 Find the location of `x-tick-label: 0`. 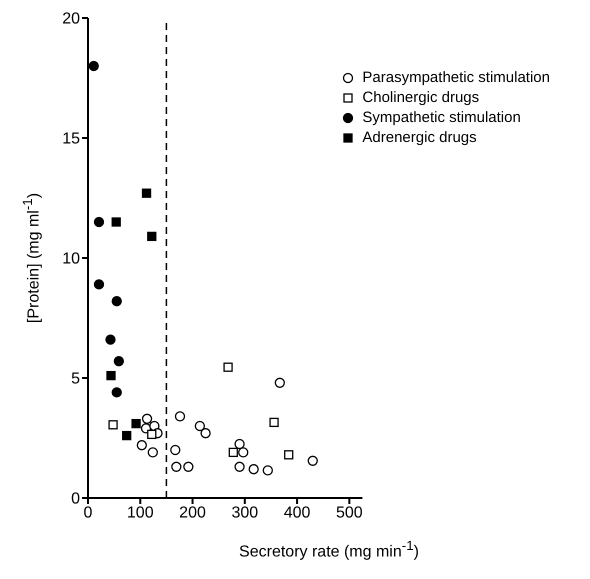

x-tick-label: 0 is located at coordinates (88, 513).